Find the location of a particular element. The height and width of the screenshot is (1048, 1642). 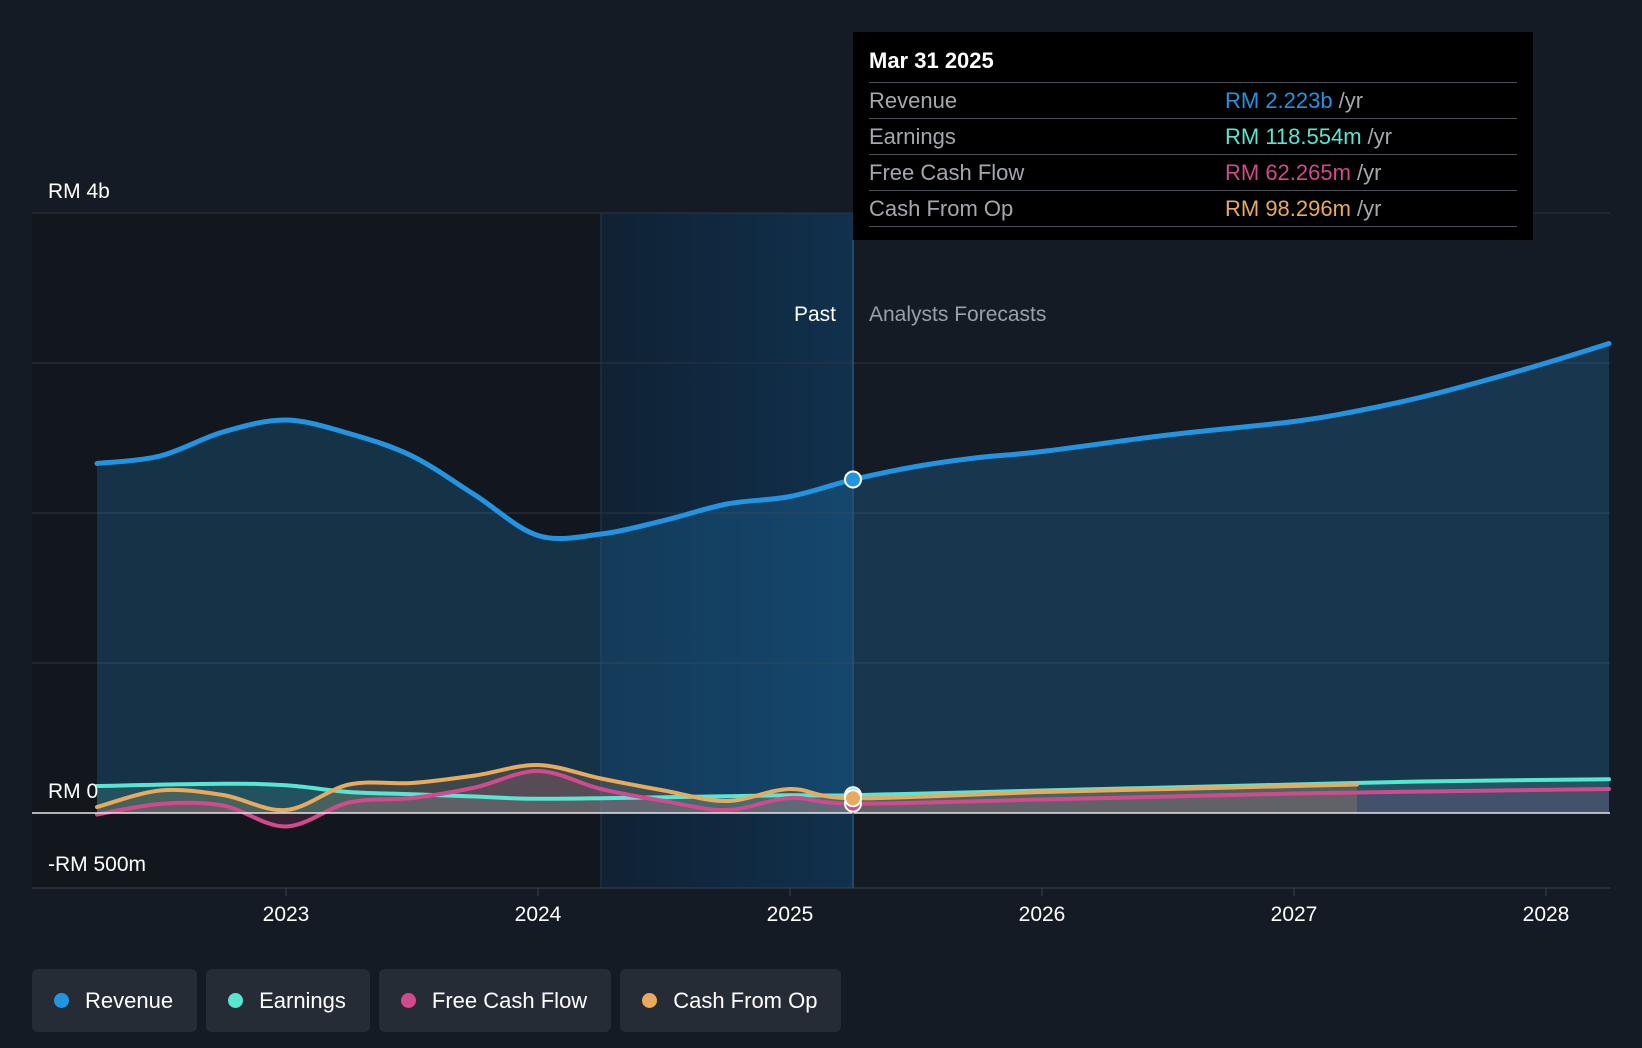

x-tick-label: 2023 is located at coordinates (286, 914).